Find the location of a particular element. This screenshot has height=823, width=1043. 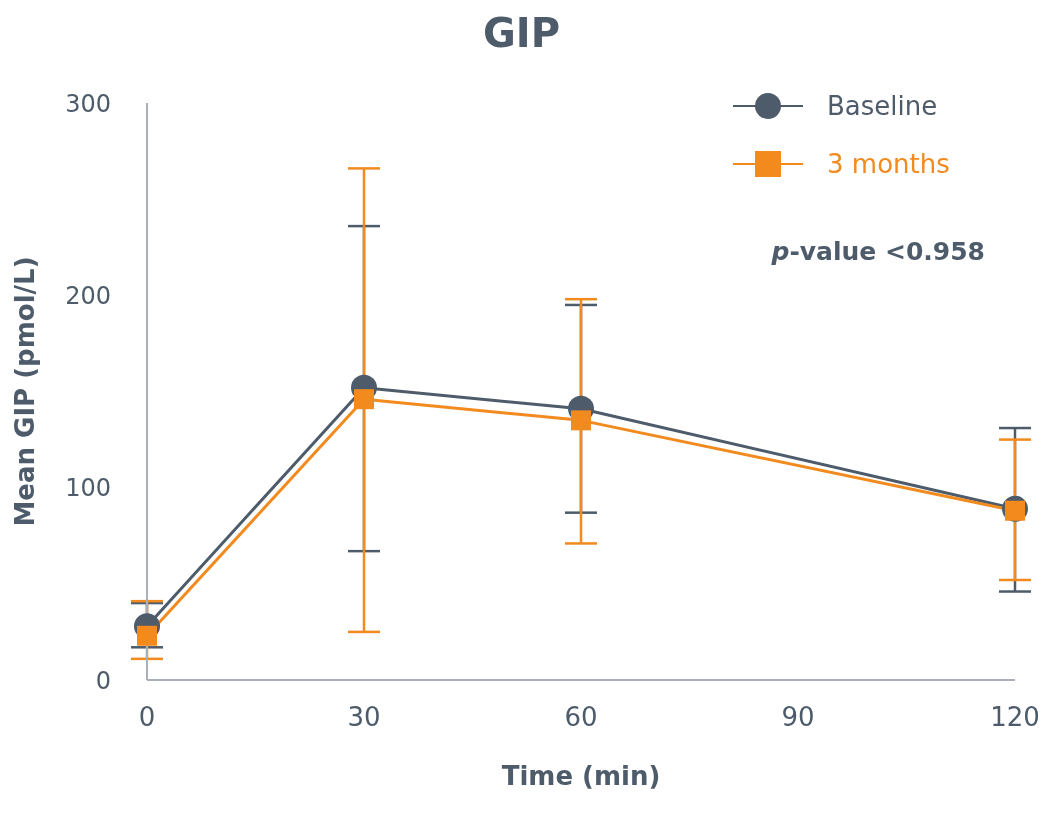

x-tick-label: 120 is located at coordinates (1015, 717).